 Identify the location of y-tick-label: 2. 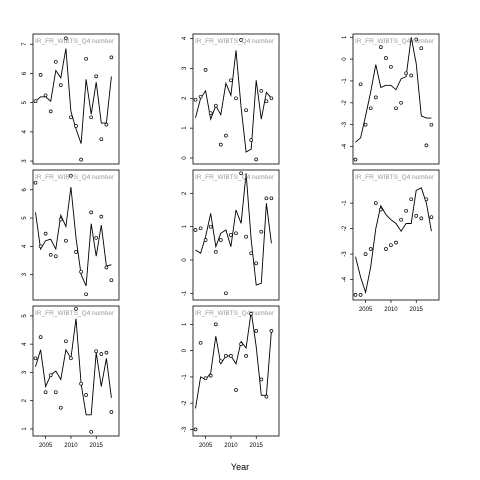
(25, 400).